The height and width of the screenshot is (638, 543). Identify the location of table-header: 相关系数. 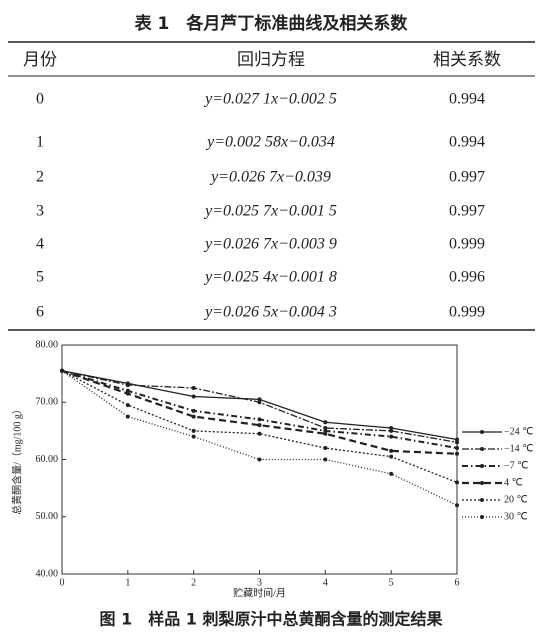
(467, 60).